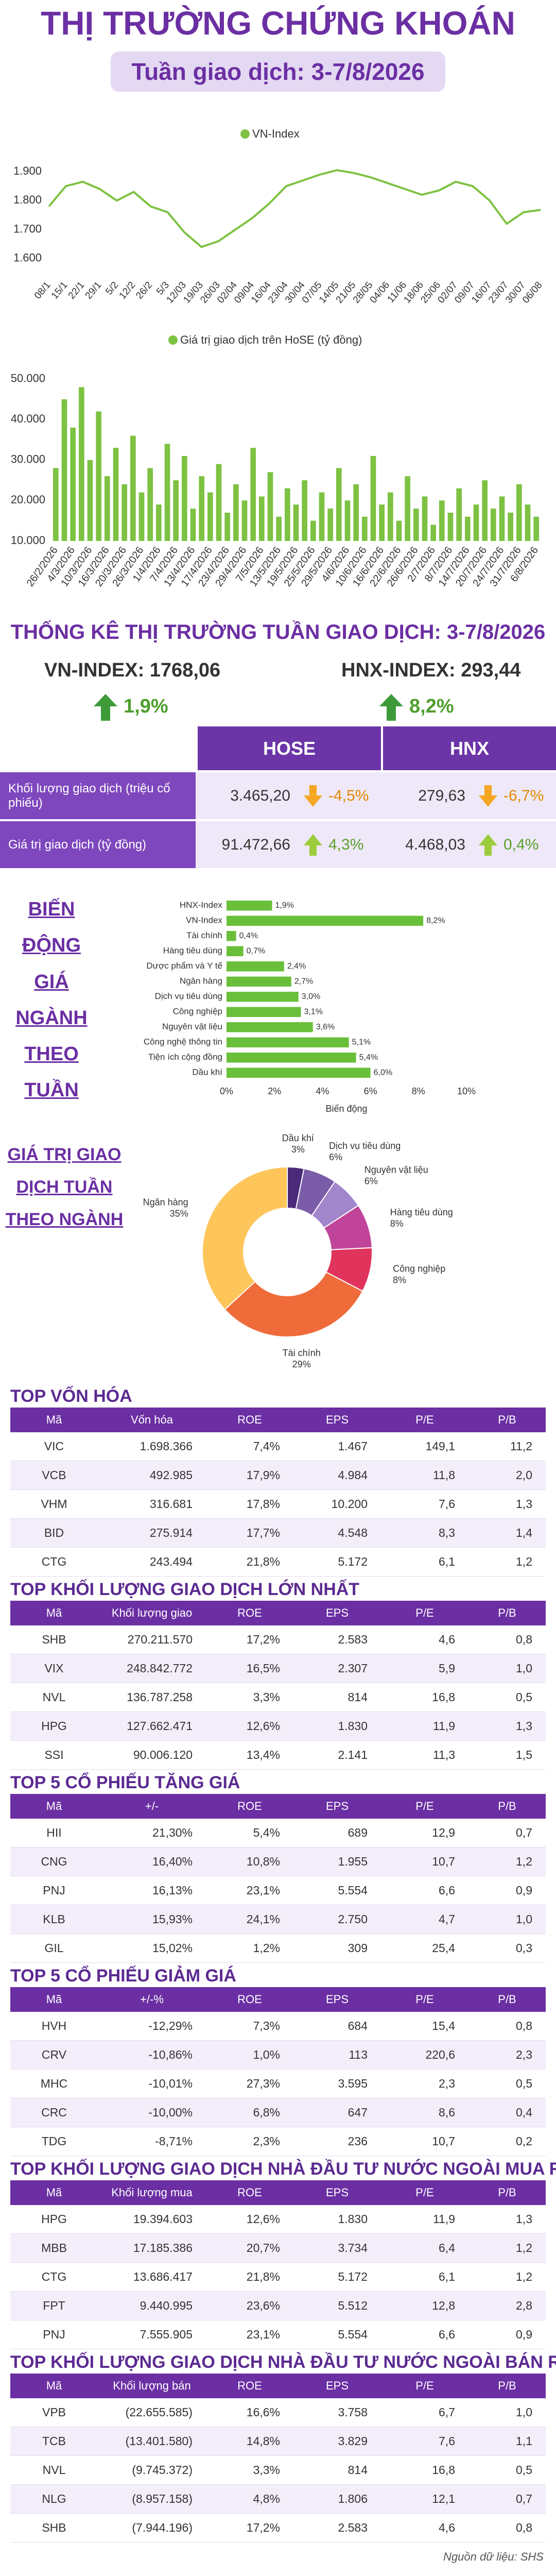  I want to click on value-label: 3,0%, so click(311, 996).